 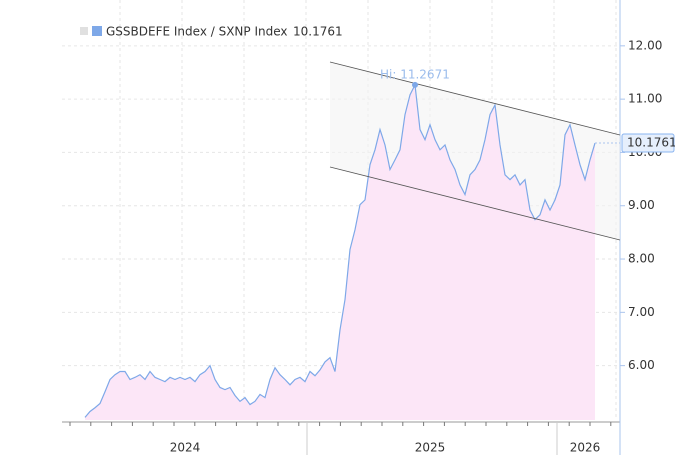 I want to click on legend-swatch, so click(x=97, y=31).